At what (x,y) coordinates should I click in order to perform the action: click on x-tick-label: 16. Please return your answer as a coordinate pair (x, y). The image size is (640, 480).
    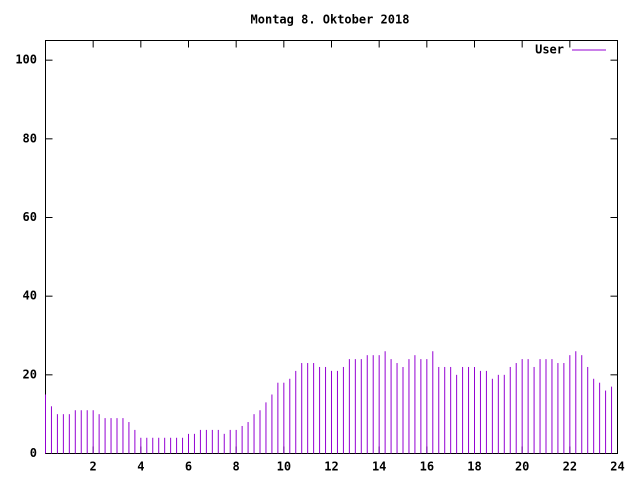
    Looking at the image, I should click on (427, 467).